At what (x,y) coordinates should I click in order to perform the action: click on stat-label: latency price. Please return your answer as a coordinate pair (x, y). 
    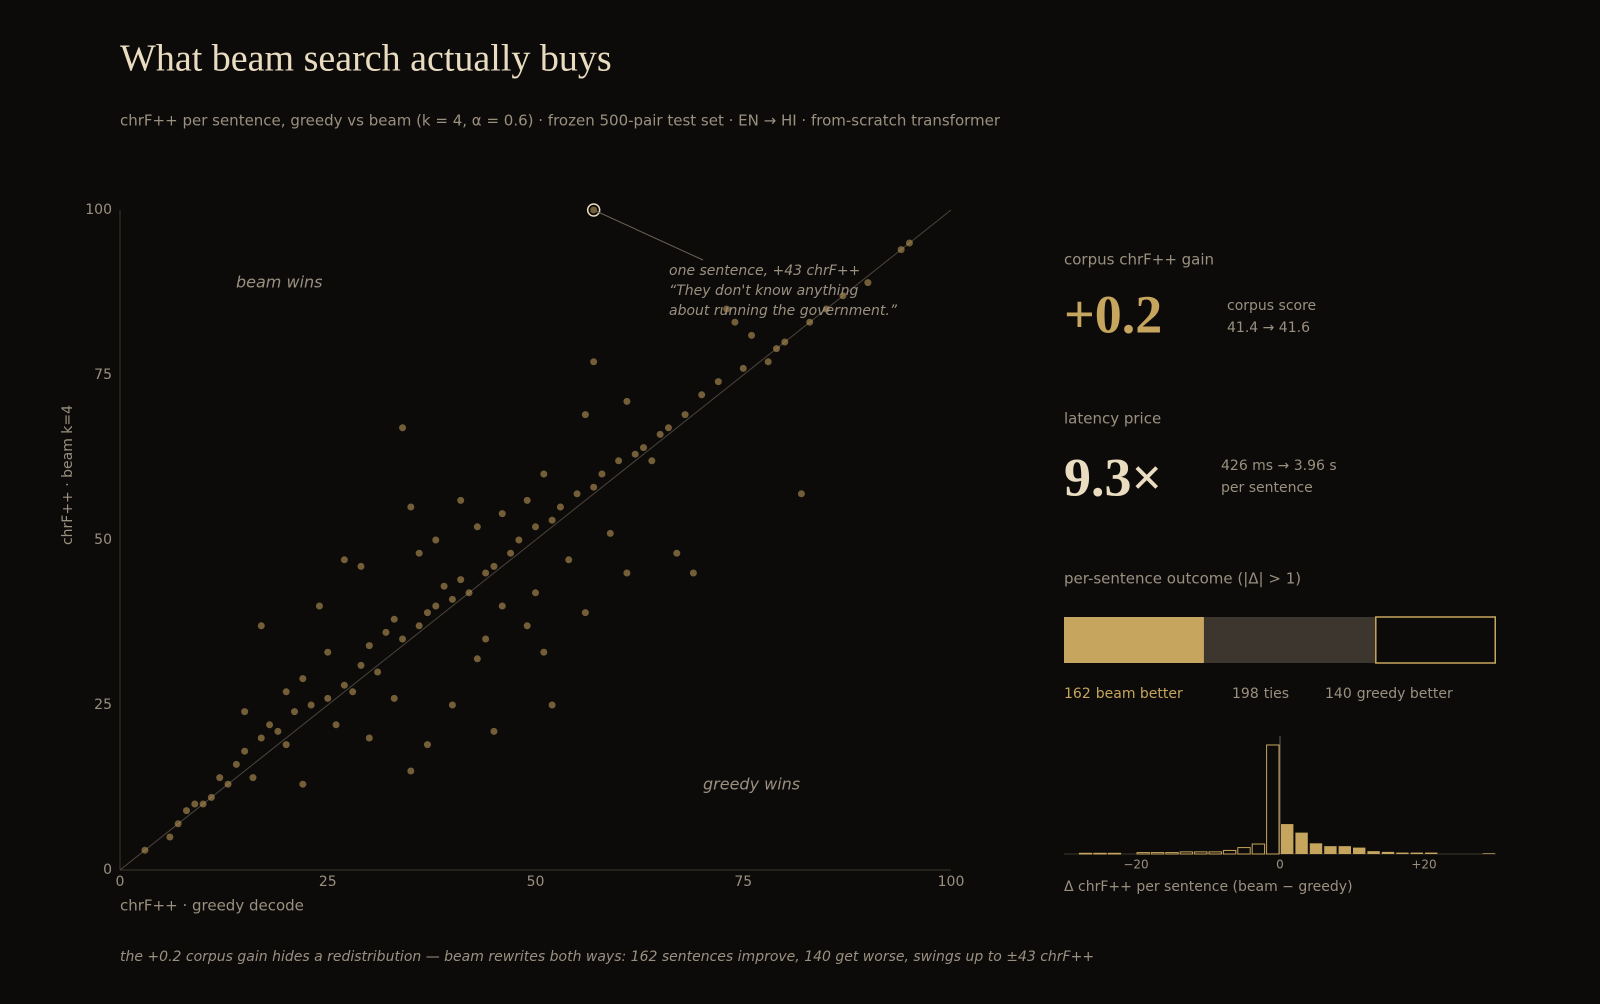
    Looking at the image, I should click on (1112, 419).